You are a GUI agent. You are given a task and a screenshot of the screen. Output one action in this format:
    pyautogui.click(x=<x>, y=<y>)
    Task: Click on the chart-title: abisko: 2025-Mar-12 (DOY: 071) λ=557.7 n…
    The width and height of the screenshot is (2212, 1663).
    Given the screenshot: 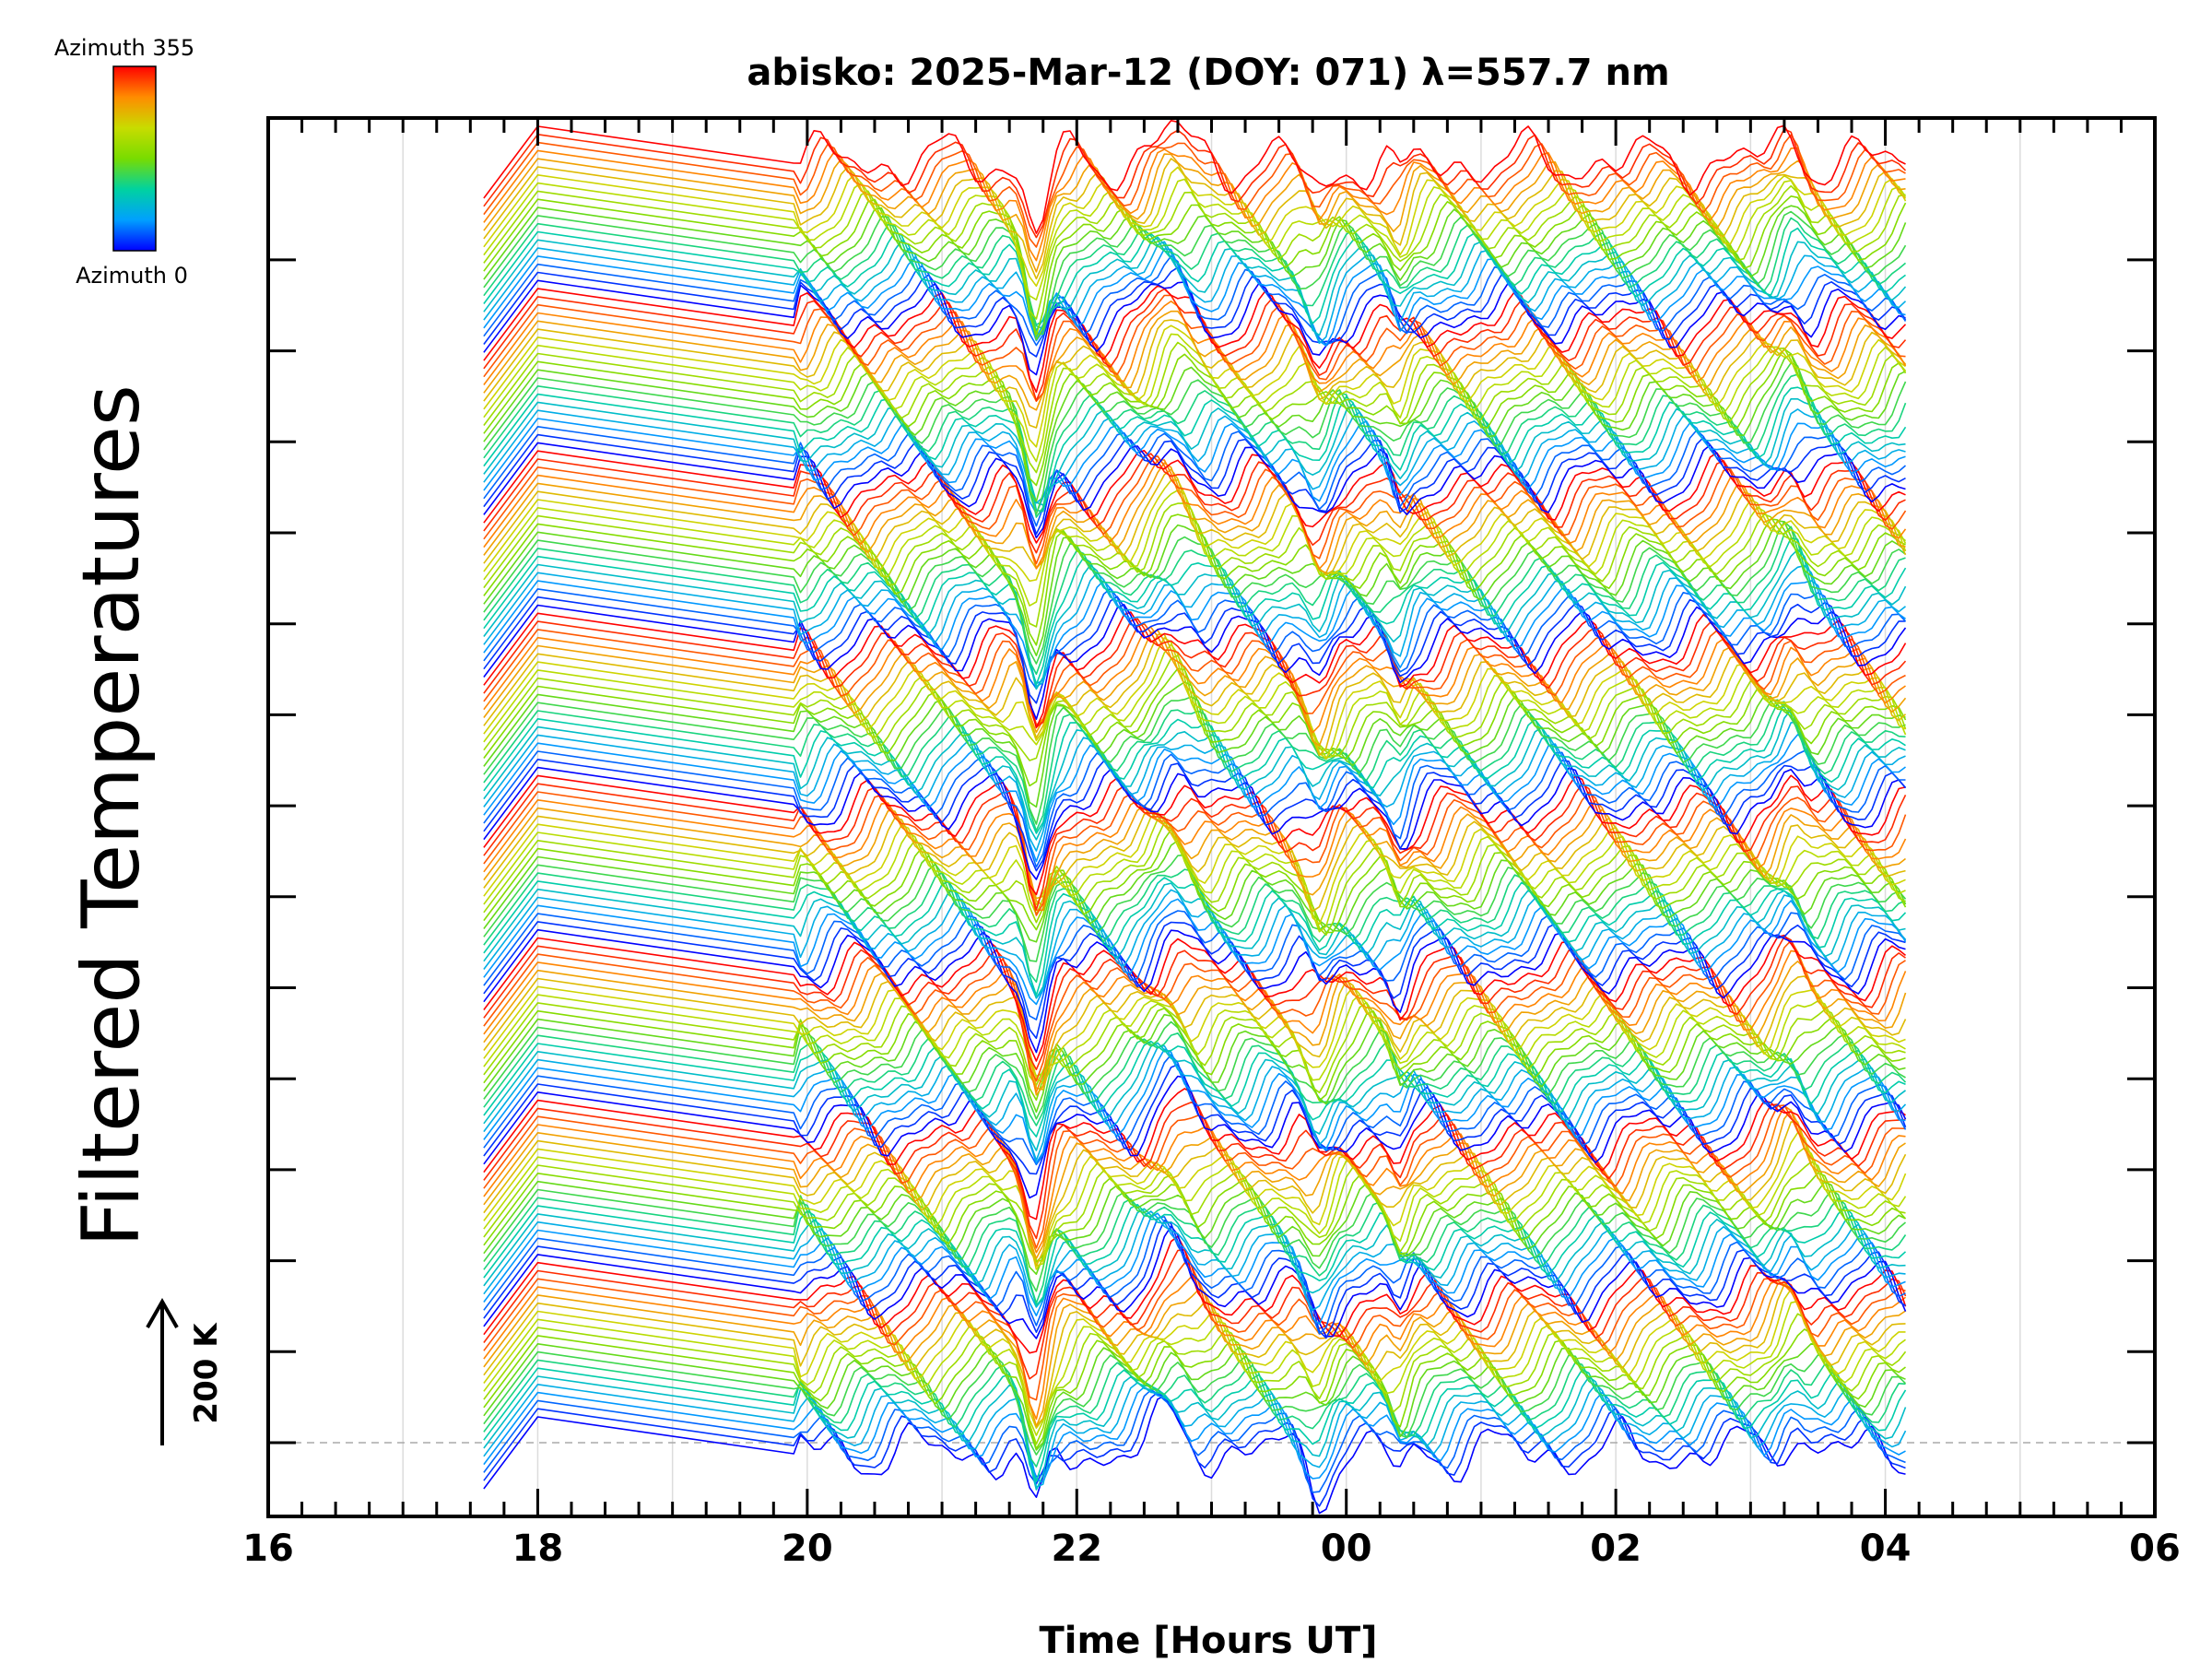 What is the action you would take?
    pyautogui.click(x=1208, y=73)
    